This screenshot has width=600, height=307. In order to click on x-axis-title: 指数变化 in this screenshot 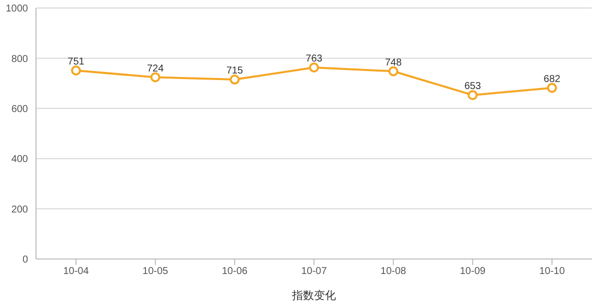, I will do `click(313, 295)`.